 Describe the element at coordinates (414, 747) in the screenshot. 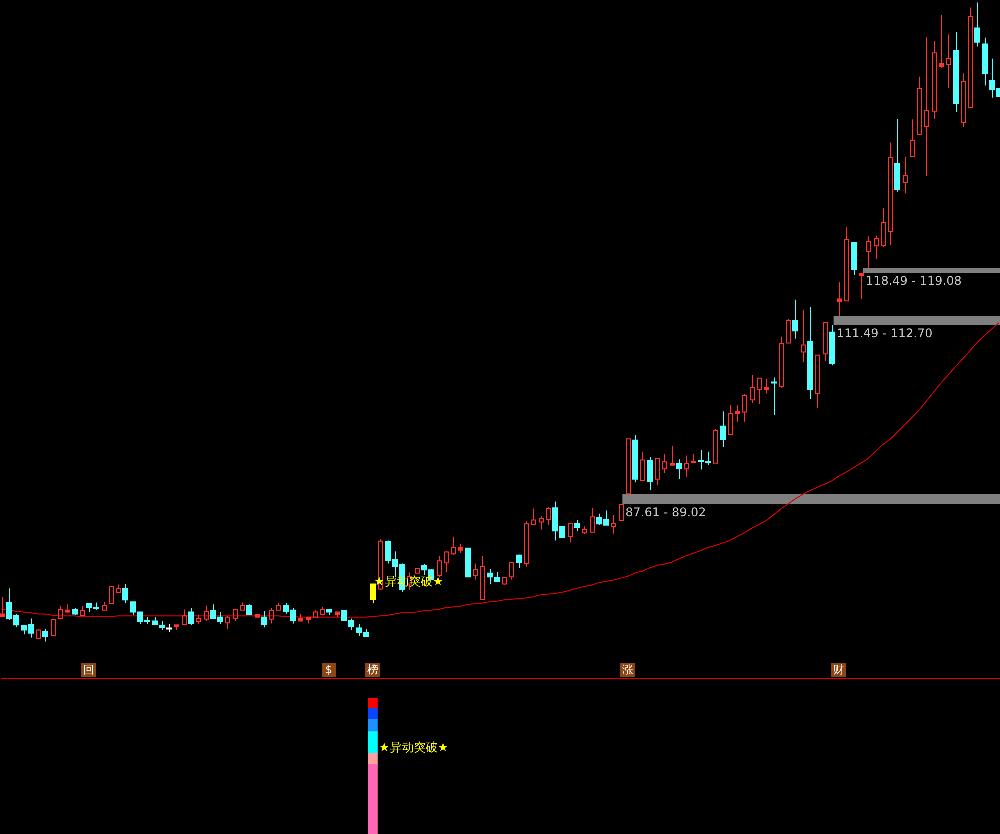

I see `annotation: ★异动突破★` at that location.